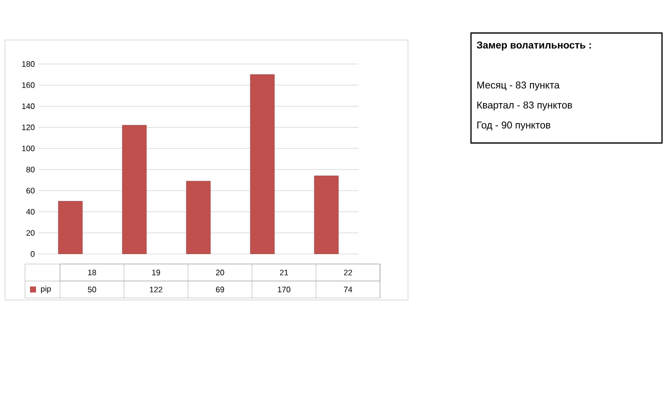 Image resolution: width=665 pixels, height=406 pixels. Describe the element at coordinates (533, 46) in the screenshot. I see `text: Замер волатильность :` at that location.